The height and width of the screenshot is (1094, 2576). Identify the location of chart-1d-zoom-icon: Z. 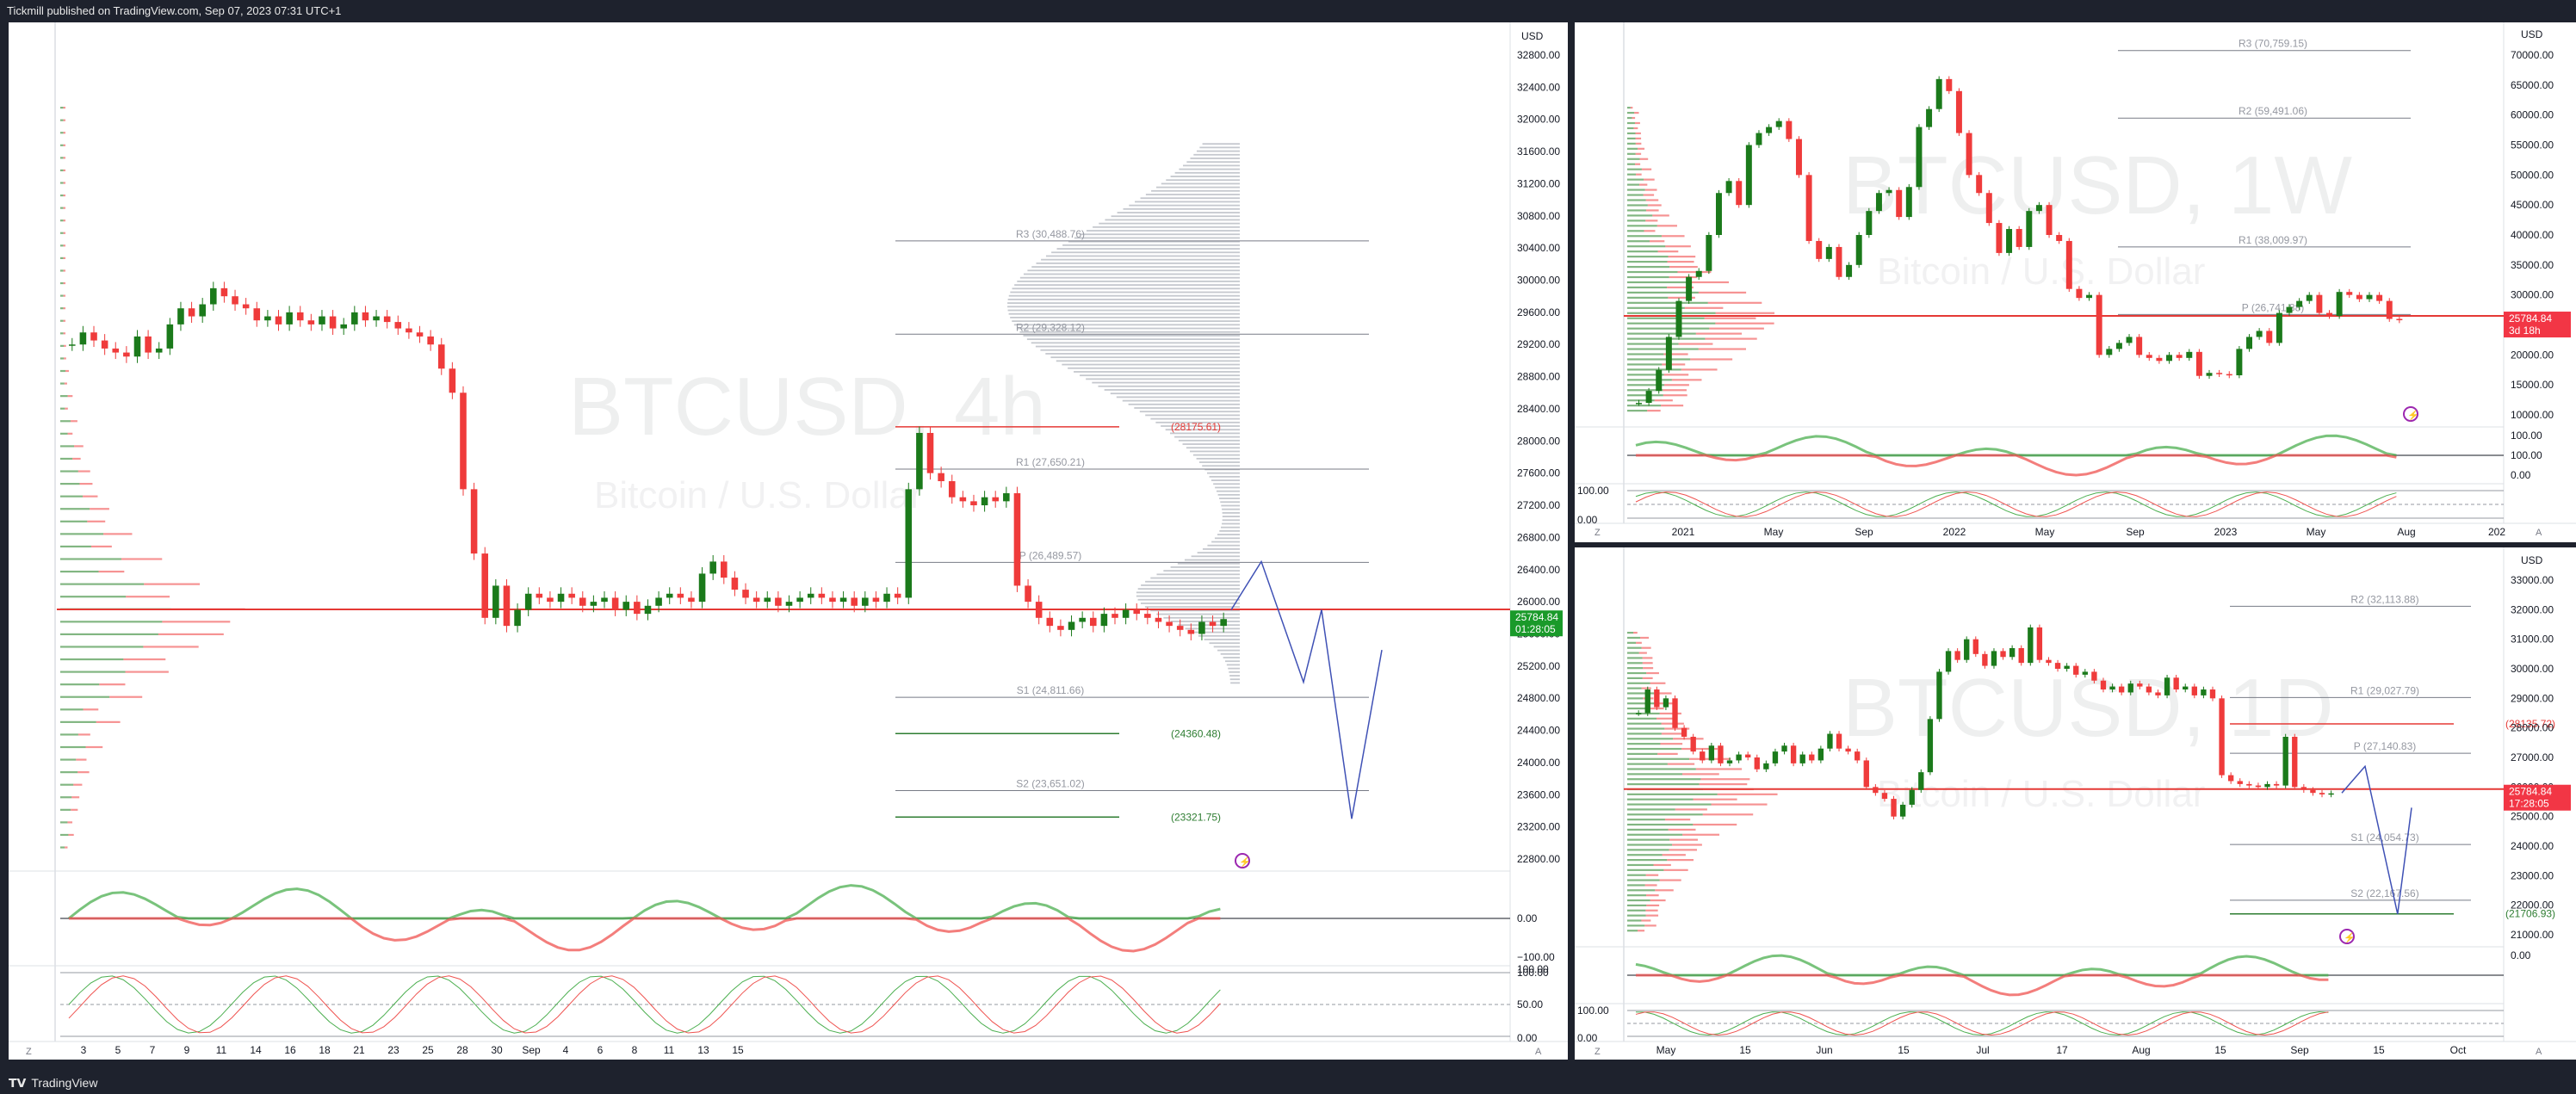
(1598, 1052).